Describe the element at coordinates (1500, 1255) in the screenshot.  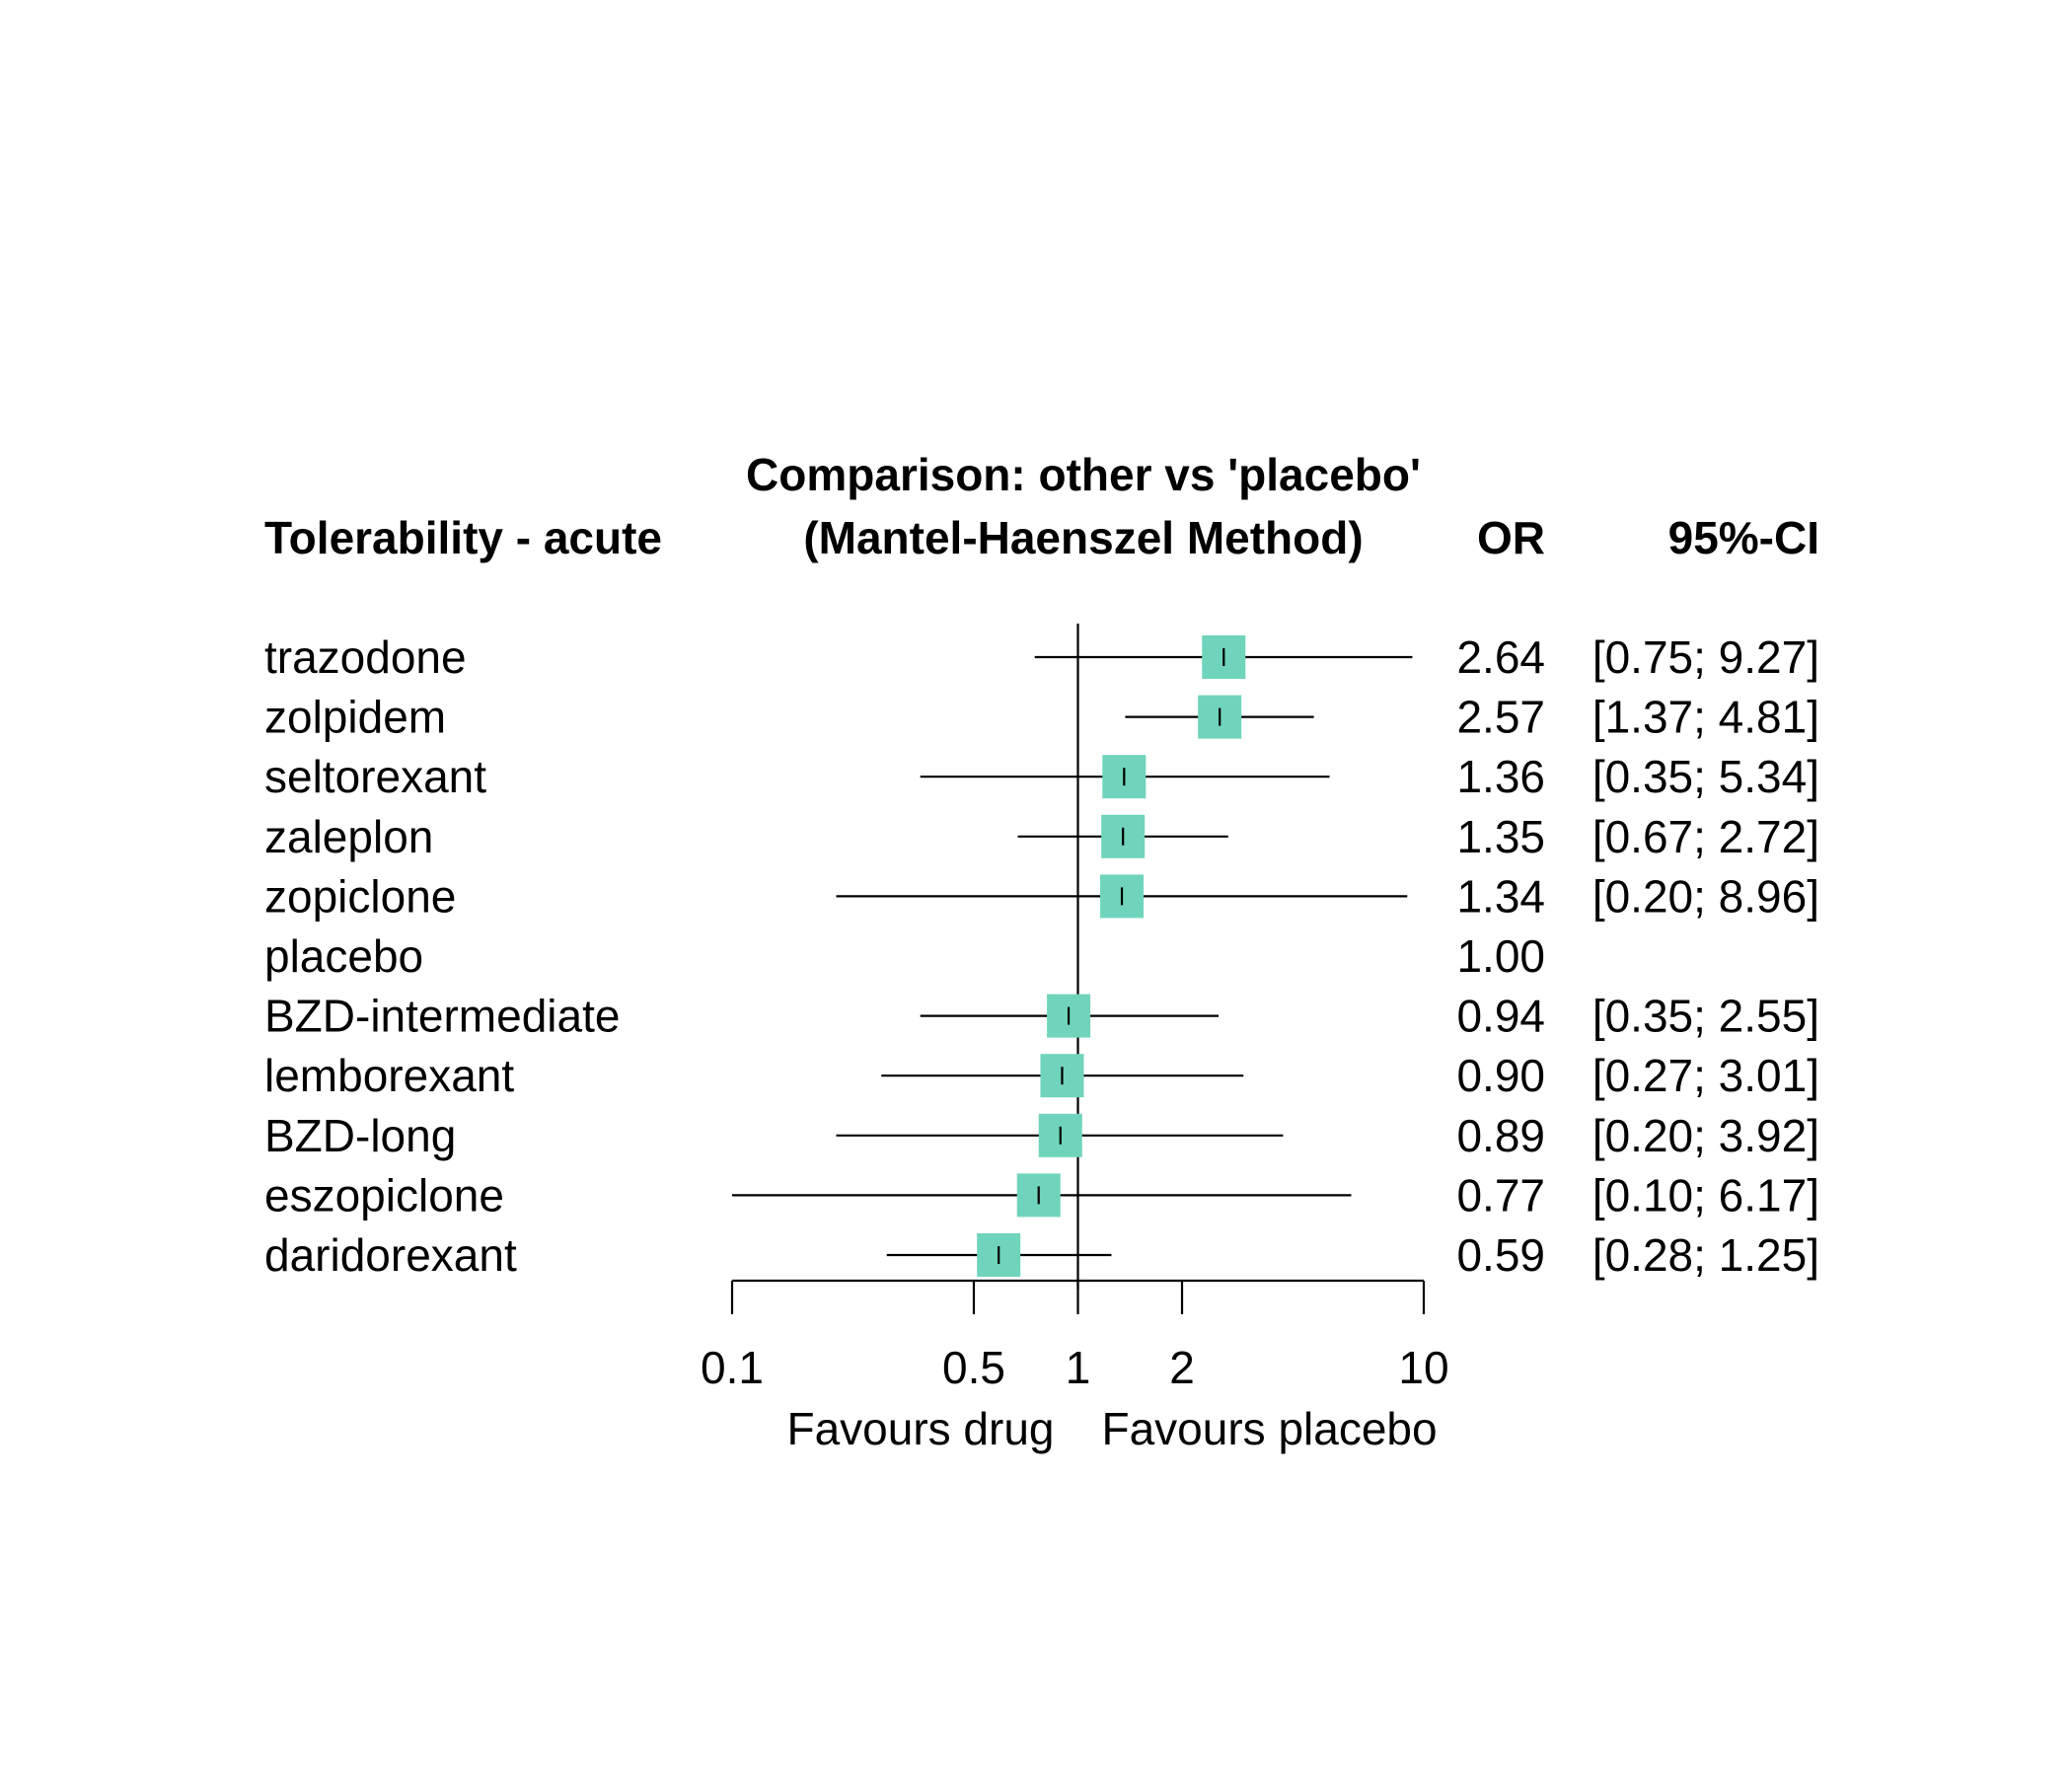
I see `or-value: 0.59` at that location.